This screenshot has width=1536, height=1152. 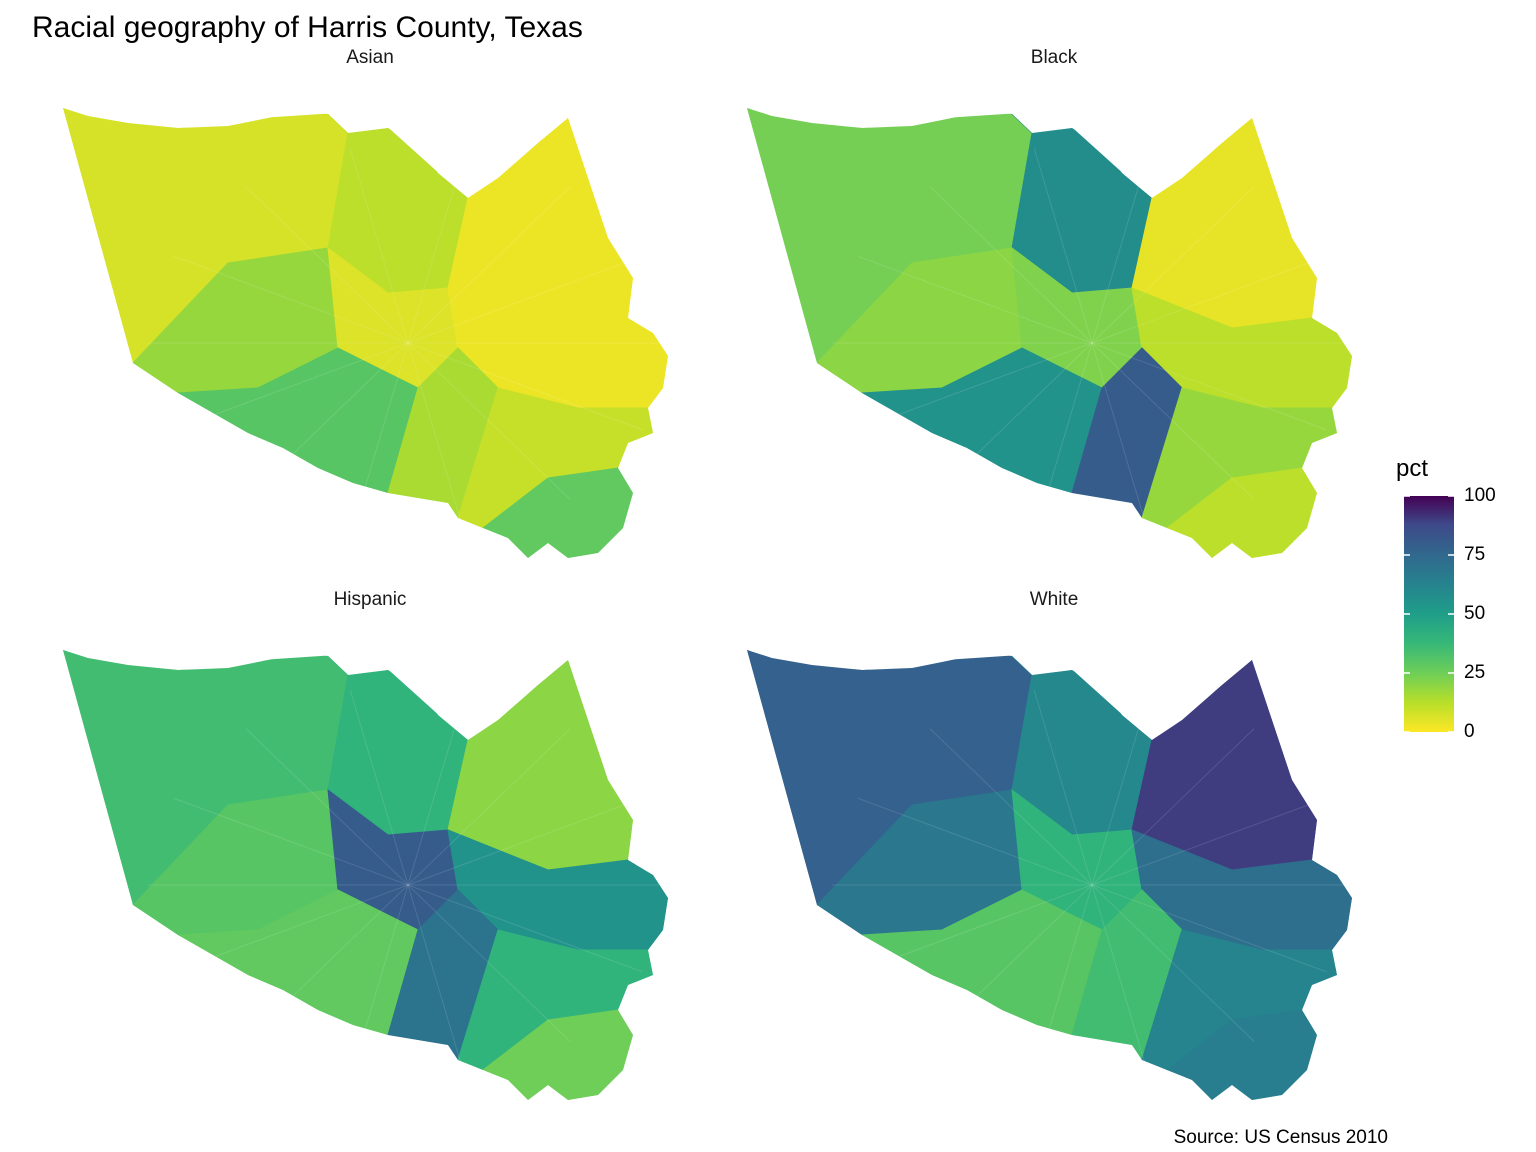 I want to click on facet-label: Black, so click(x=1054, y=57).